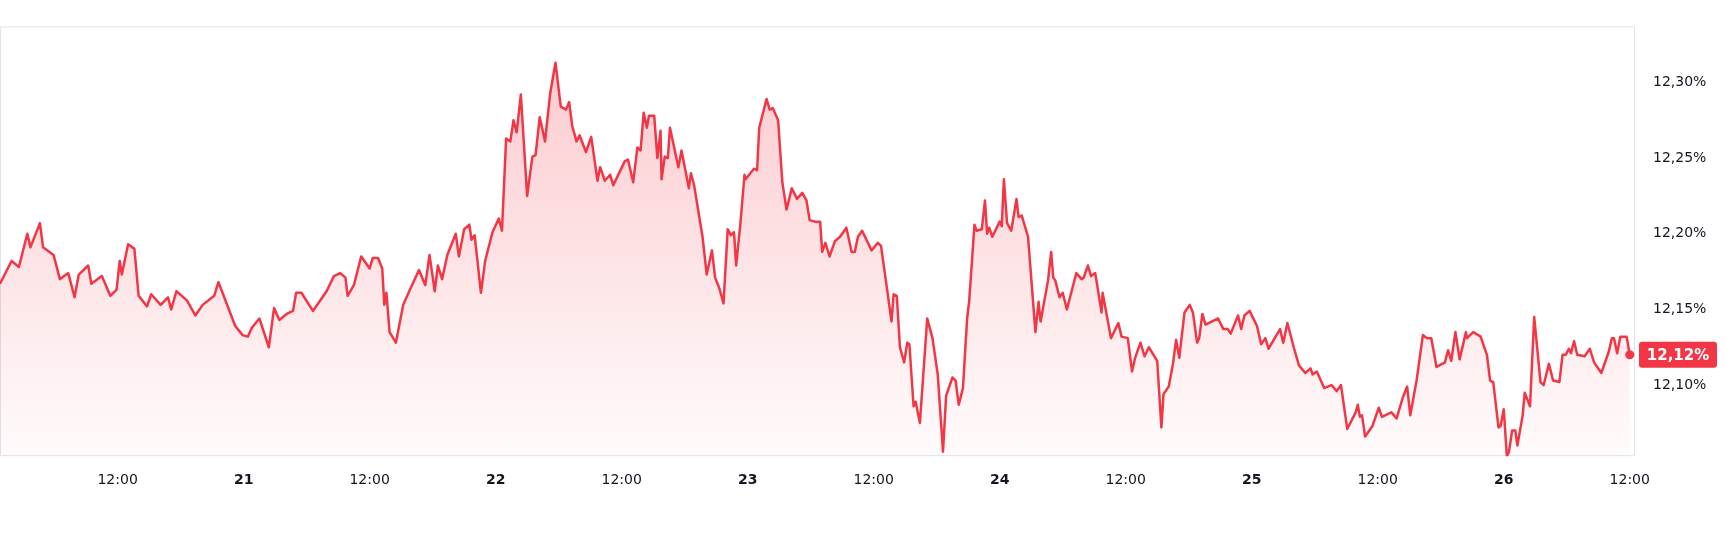  What do you see at coordinates (1680, 308) in the screenshot?
I see `y-tick-label: 12,15%` at bounding box center [1680, 308].